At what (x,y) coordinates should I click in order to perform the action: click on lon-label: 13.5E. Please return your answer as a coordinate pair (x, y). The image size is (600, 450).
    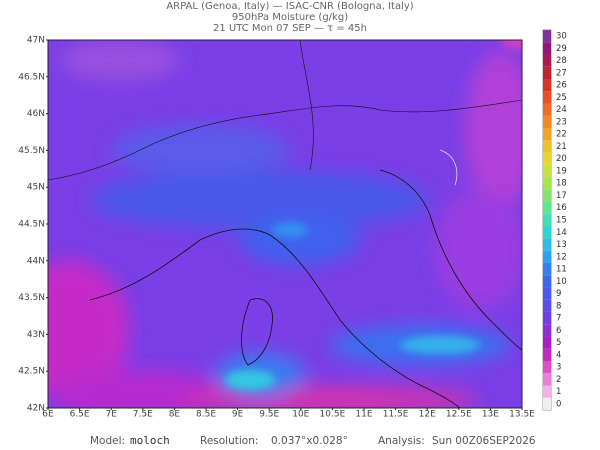
    Looking at the image, I should click on (522, 415).